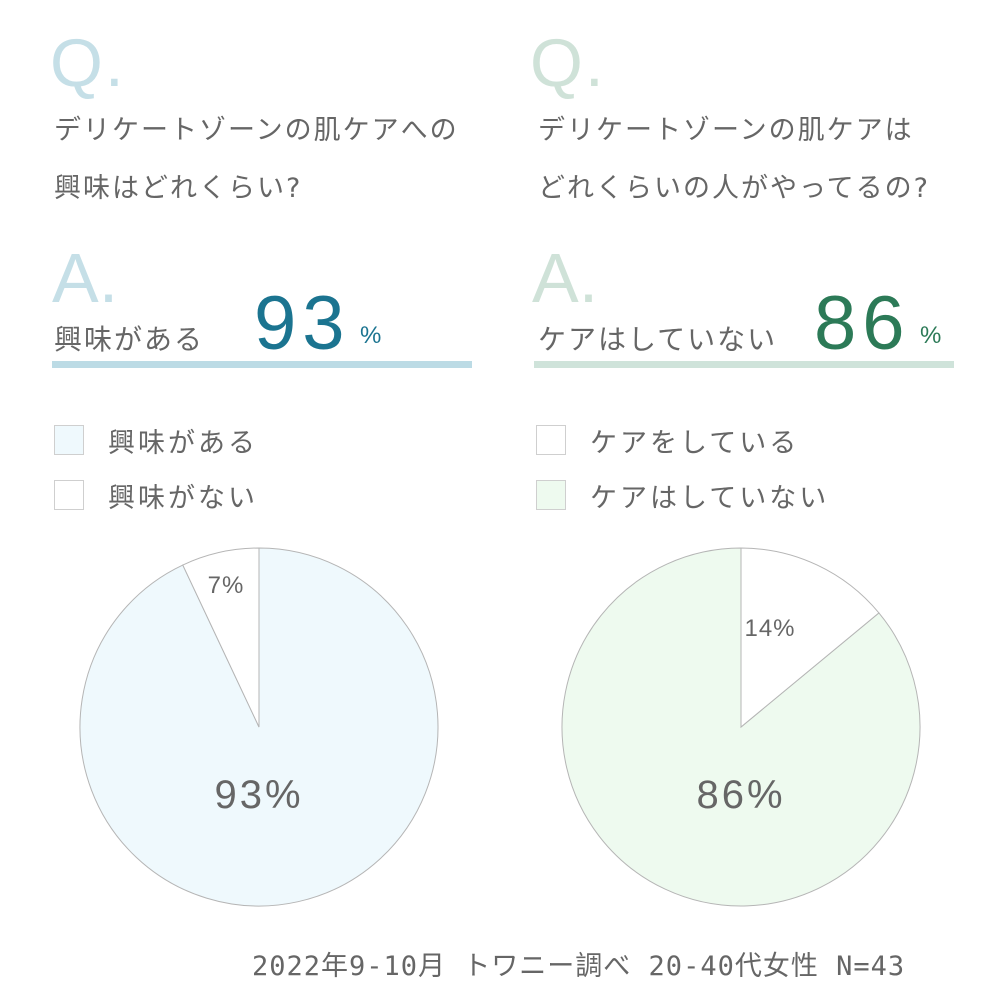  Describe the element at coordinates (658, 339) in the screenshot. I see `answer-label: ケアはしていない` at that location.